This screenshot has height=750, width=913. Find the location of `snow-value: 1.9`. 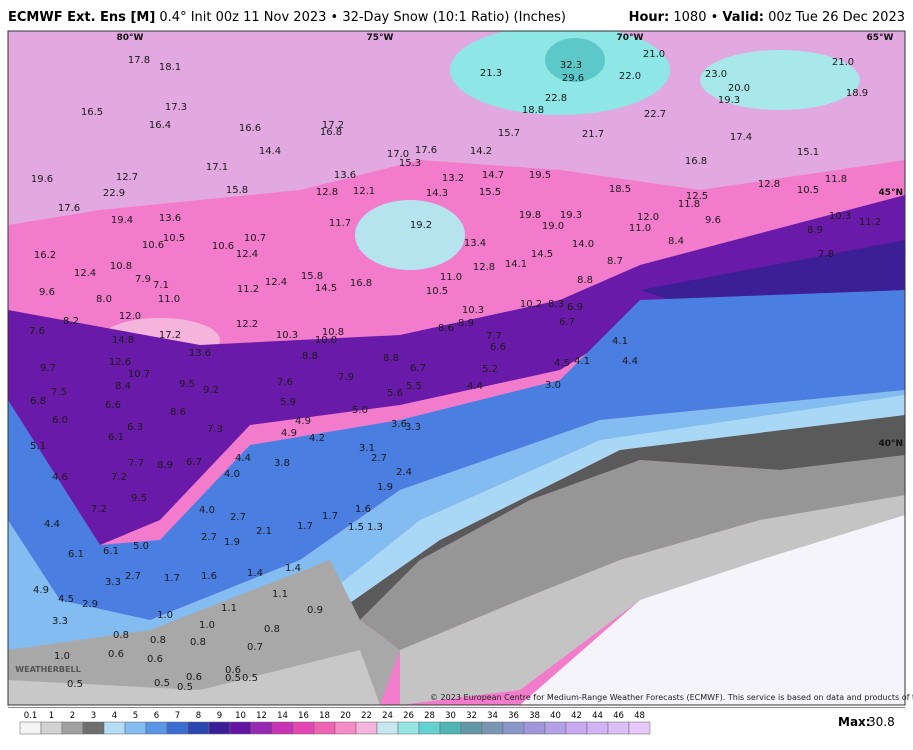

snow-value: 1.9 is located at coordinates (385, 487).